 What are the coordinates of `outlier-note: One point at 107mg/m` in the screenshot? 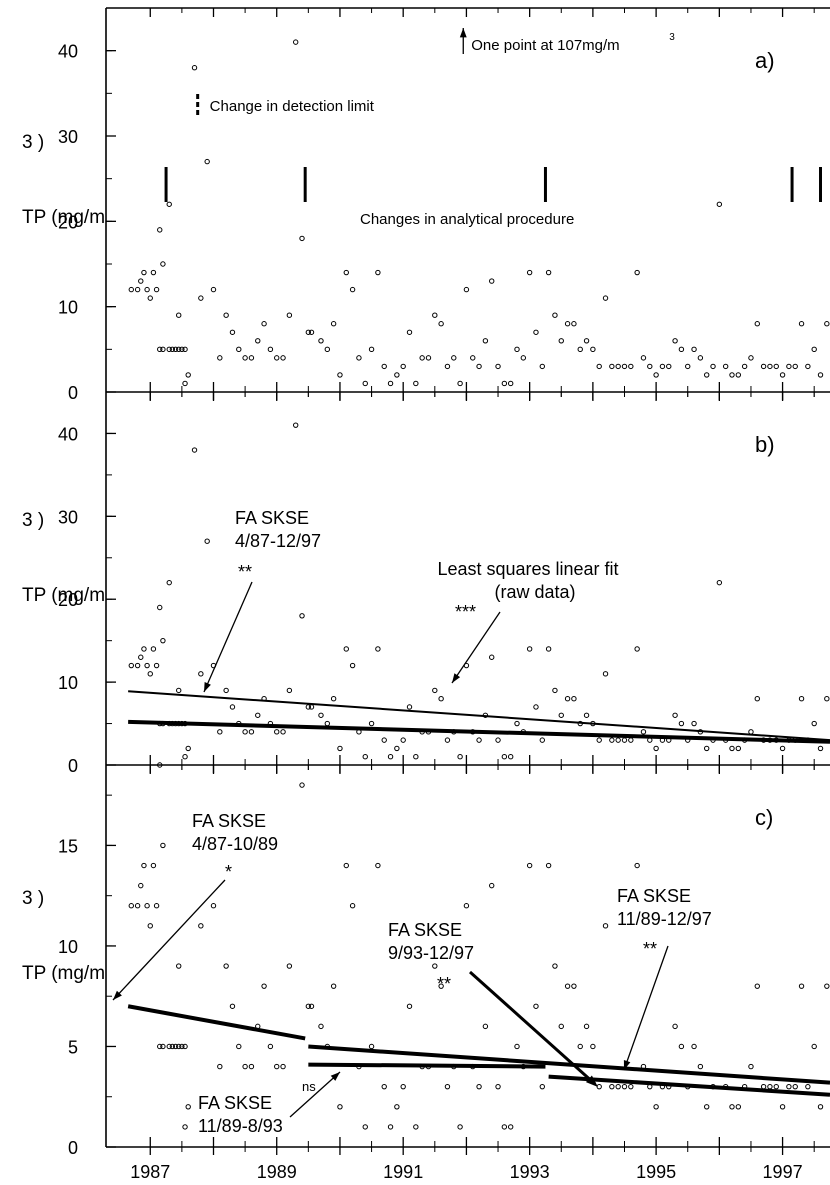 It's located at (545, 45).